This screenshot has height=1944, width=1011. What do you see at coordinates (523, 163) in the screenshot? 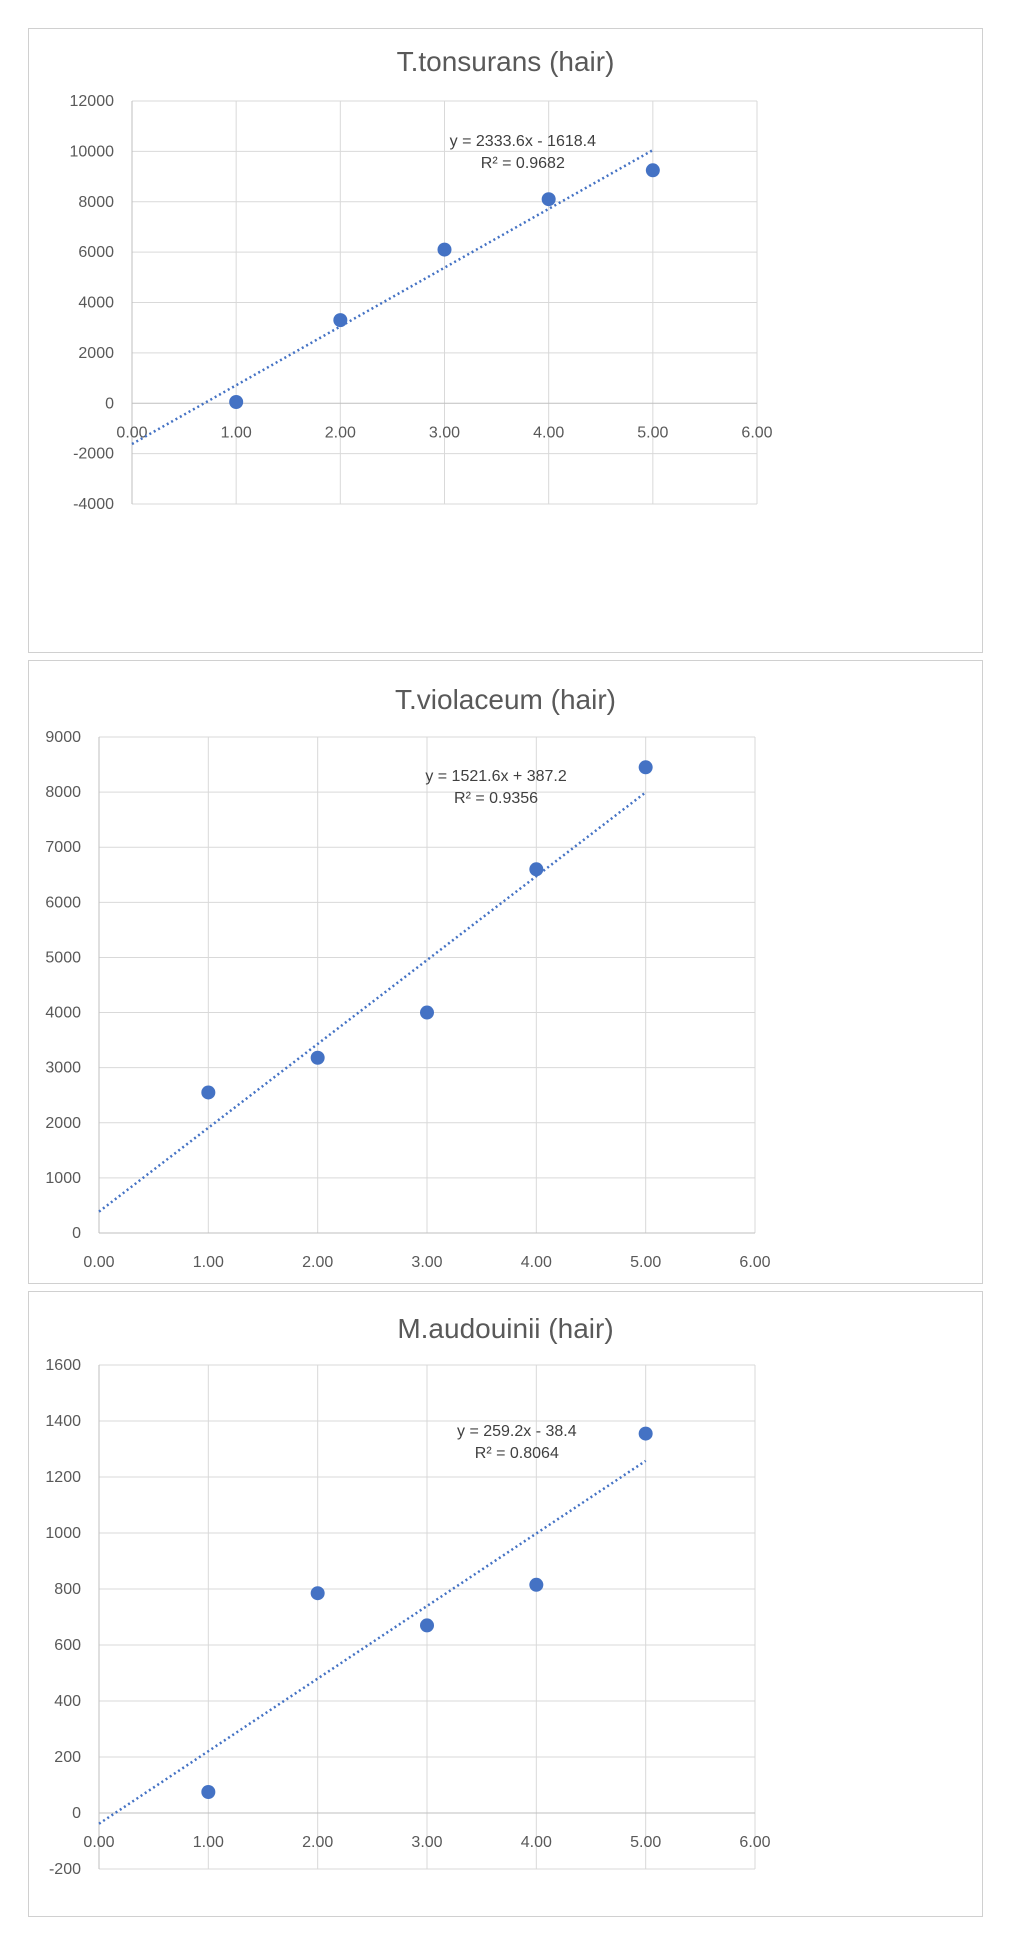
I see `r-squared-label: R² = 0.9682` at bounding box center [523, 163].